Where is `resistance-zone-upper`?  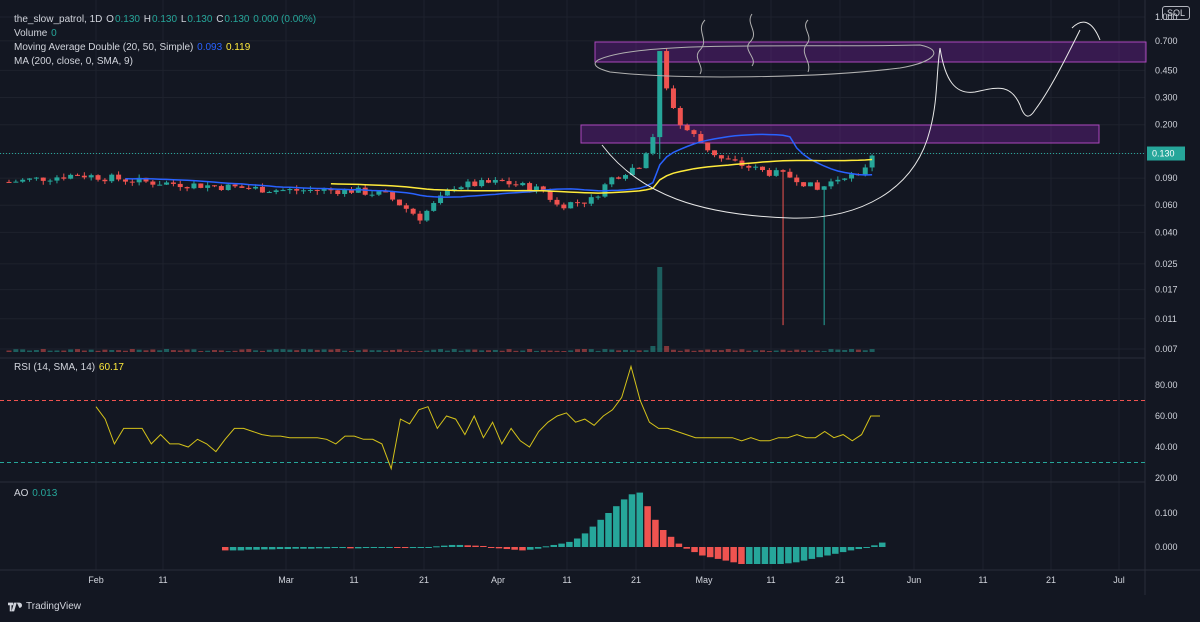 resistance-zone-upper is located at coordinates (870, 52).